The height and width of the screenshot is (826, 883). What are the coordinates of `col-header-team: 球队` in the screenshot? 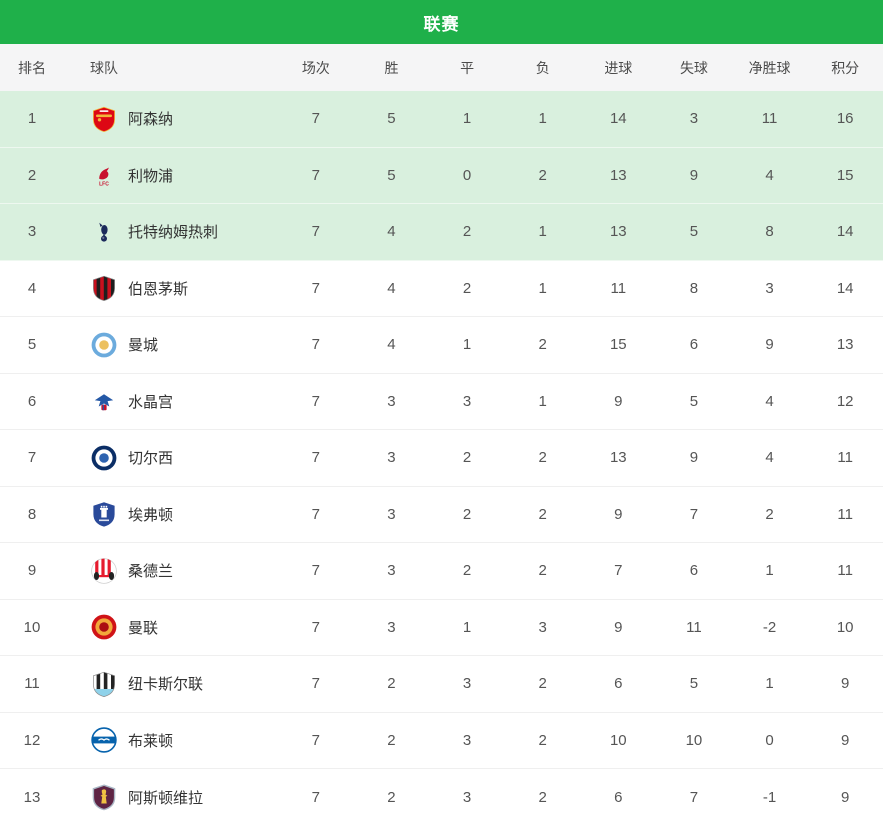 It's located at (104, 67).